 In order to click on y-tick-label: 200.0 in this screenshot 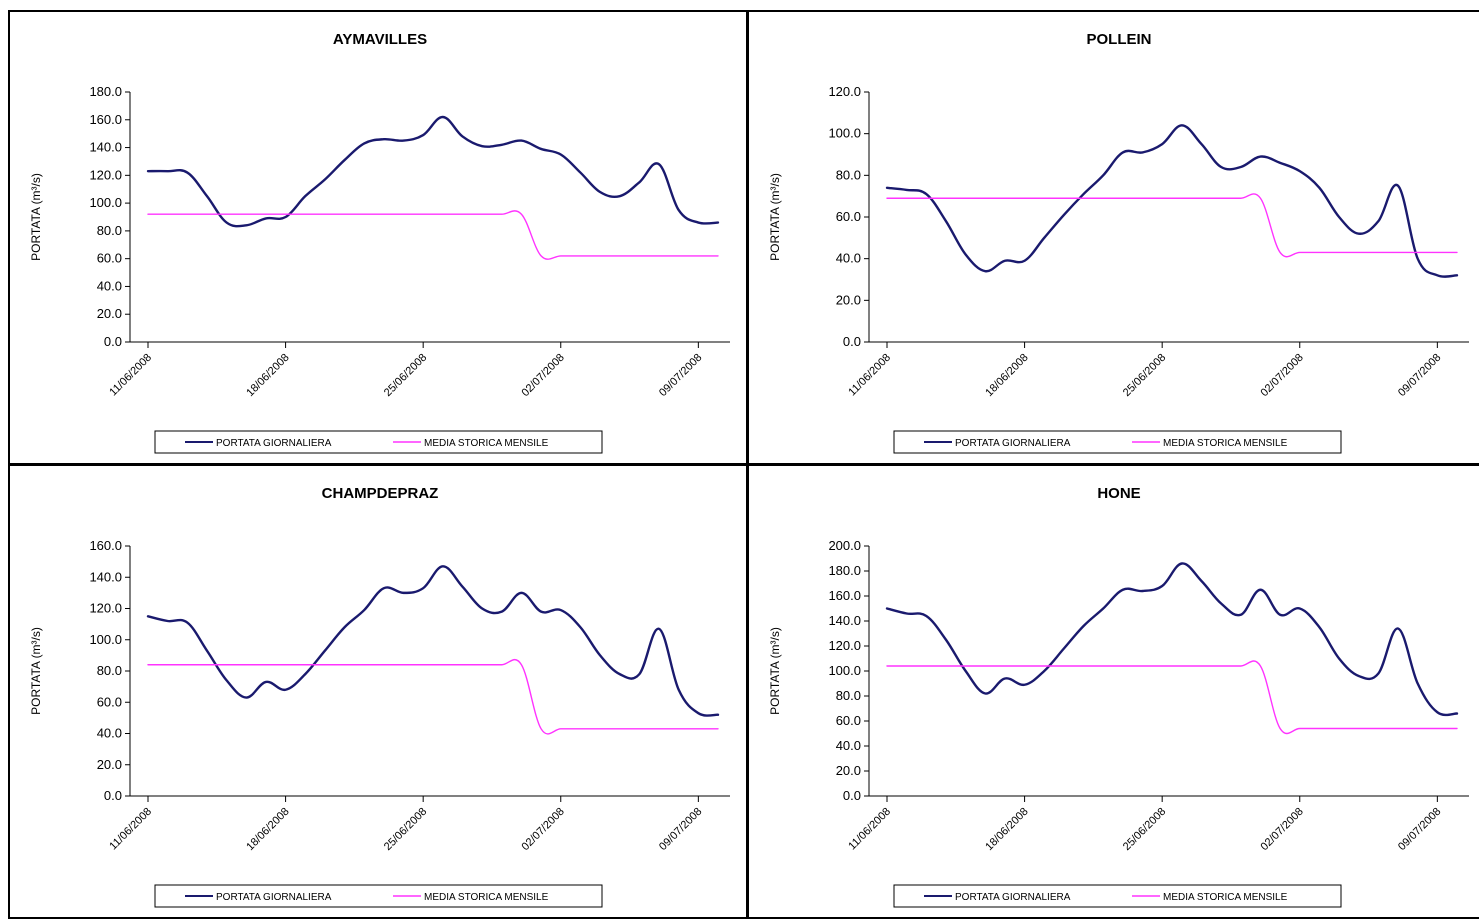, I will do `click(844, 545)`.